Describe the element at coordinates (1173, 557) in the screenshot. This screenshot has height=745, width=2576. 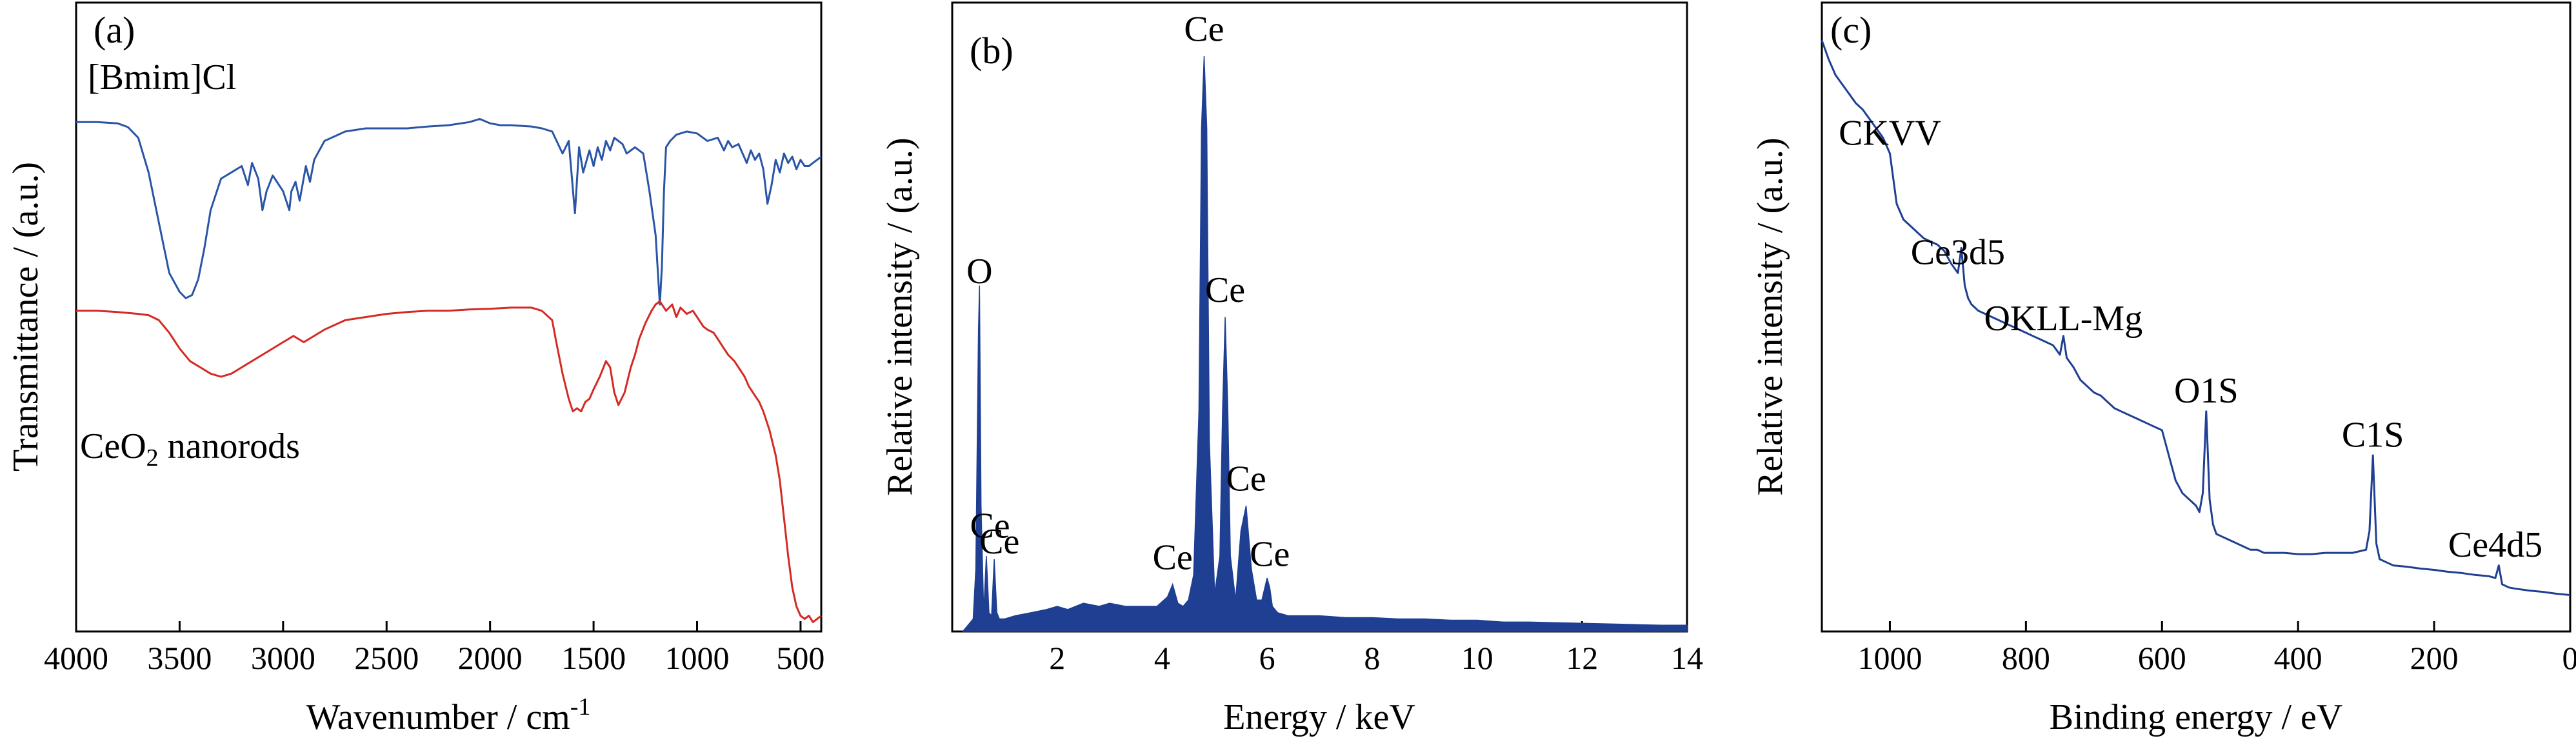
I see `panel-b-annotation-3: Ce` at that location.